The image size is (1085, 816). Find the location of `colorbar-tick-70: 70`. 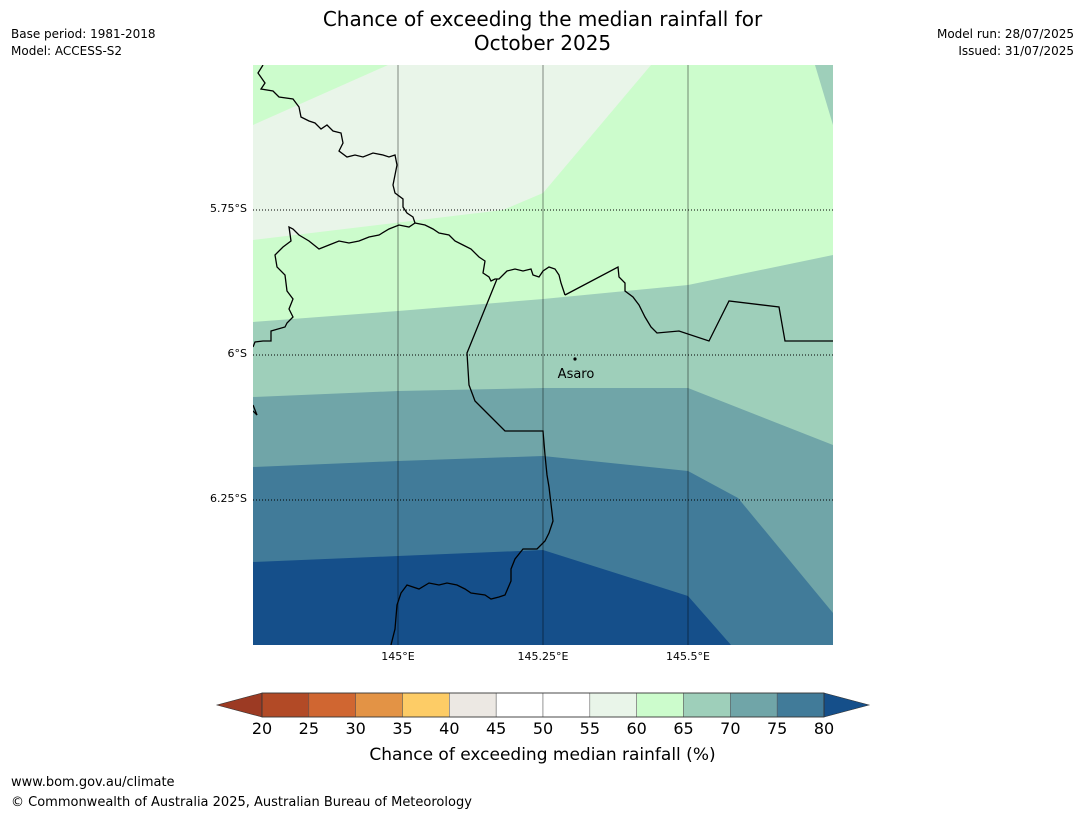

colorbar-tick-70: 70 is located at coordinates (730, 728).